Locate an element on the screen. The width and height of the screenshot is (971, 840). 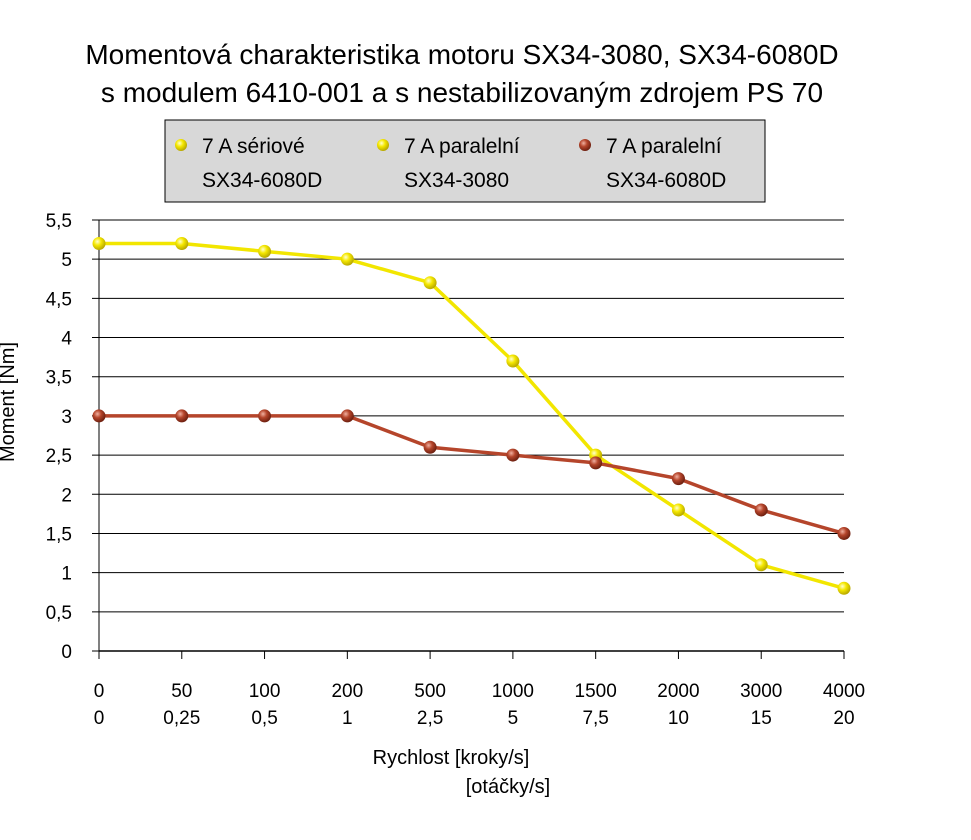
x-tick-label-rev: 1 is located at coordinates (347, 718).